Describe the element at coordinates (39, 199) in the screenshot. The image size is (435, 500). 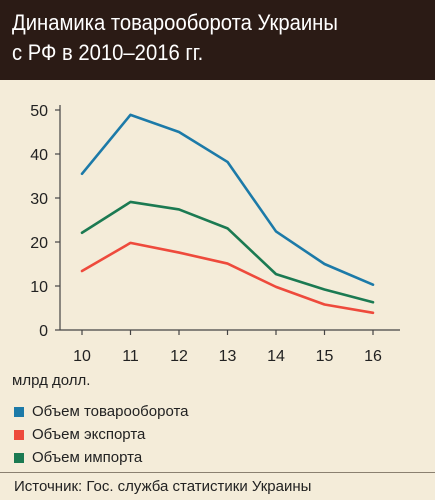
I see `y-tick-label: 30` at that location.